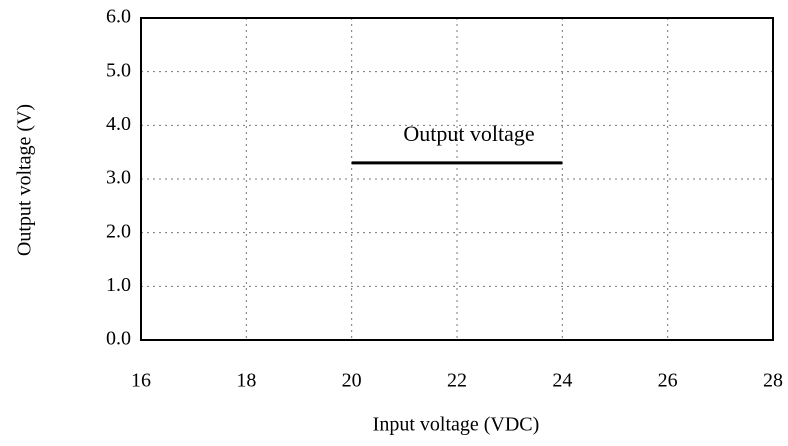  Describe the element at coordinates (118, 231) in the screenshot. I see `y-tick-label: 2.0` at that location.